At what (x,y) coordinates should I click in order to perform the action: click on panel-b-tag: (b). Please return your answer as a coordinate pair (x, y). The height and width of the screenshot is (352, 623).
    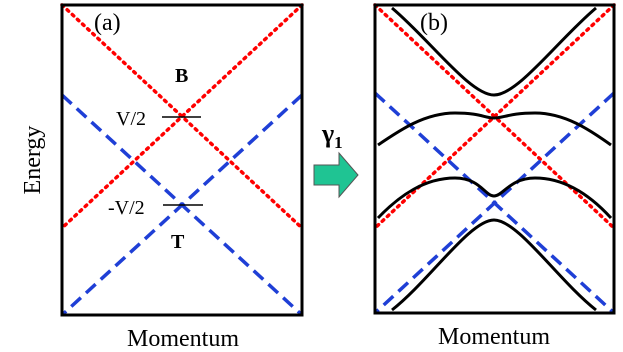
    Looking at the image, I should click on (434, 23).